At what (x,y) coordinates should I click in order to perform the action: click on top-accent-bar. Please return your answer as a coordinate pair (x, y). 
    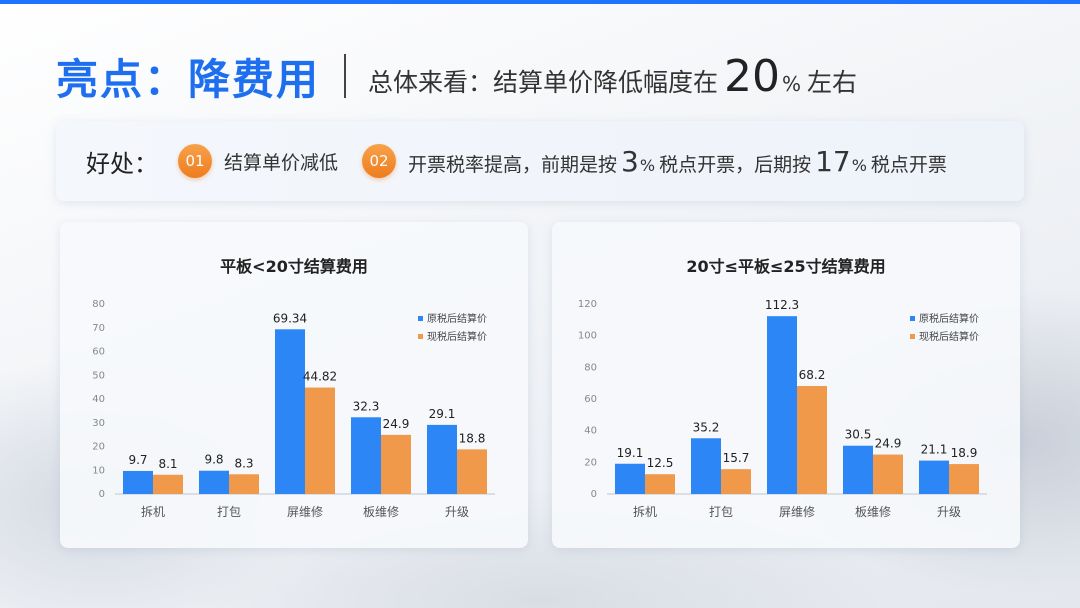
    Looking at the image, I should click on (540, 2).